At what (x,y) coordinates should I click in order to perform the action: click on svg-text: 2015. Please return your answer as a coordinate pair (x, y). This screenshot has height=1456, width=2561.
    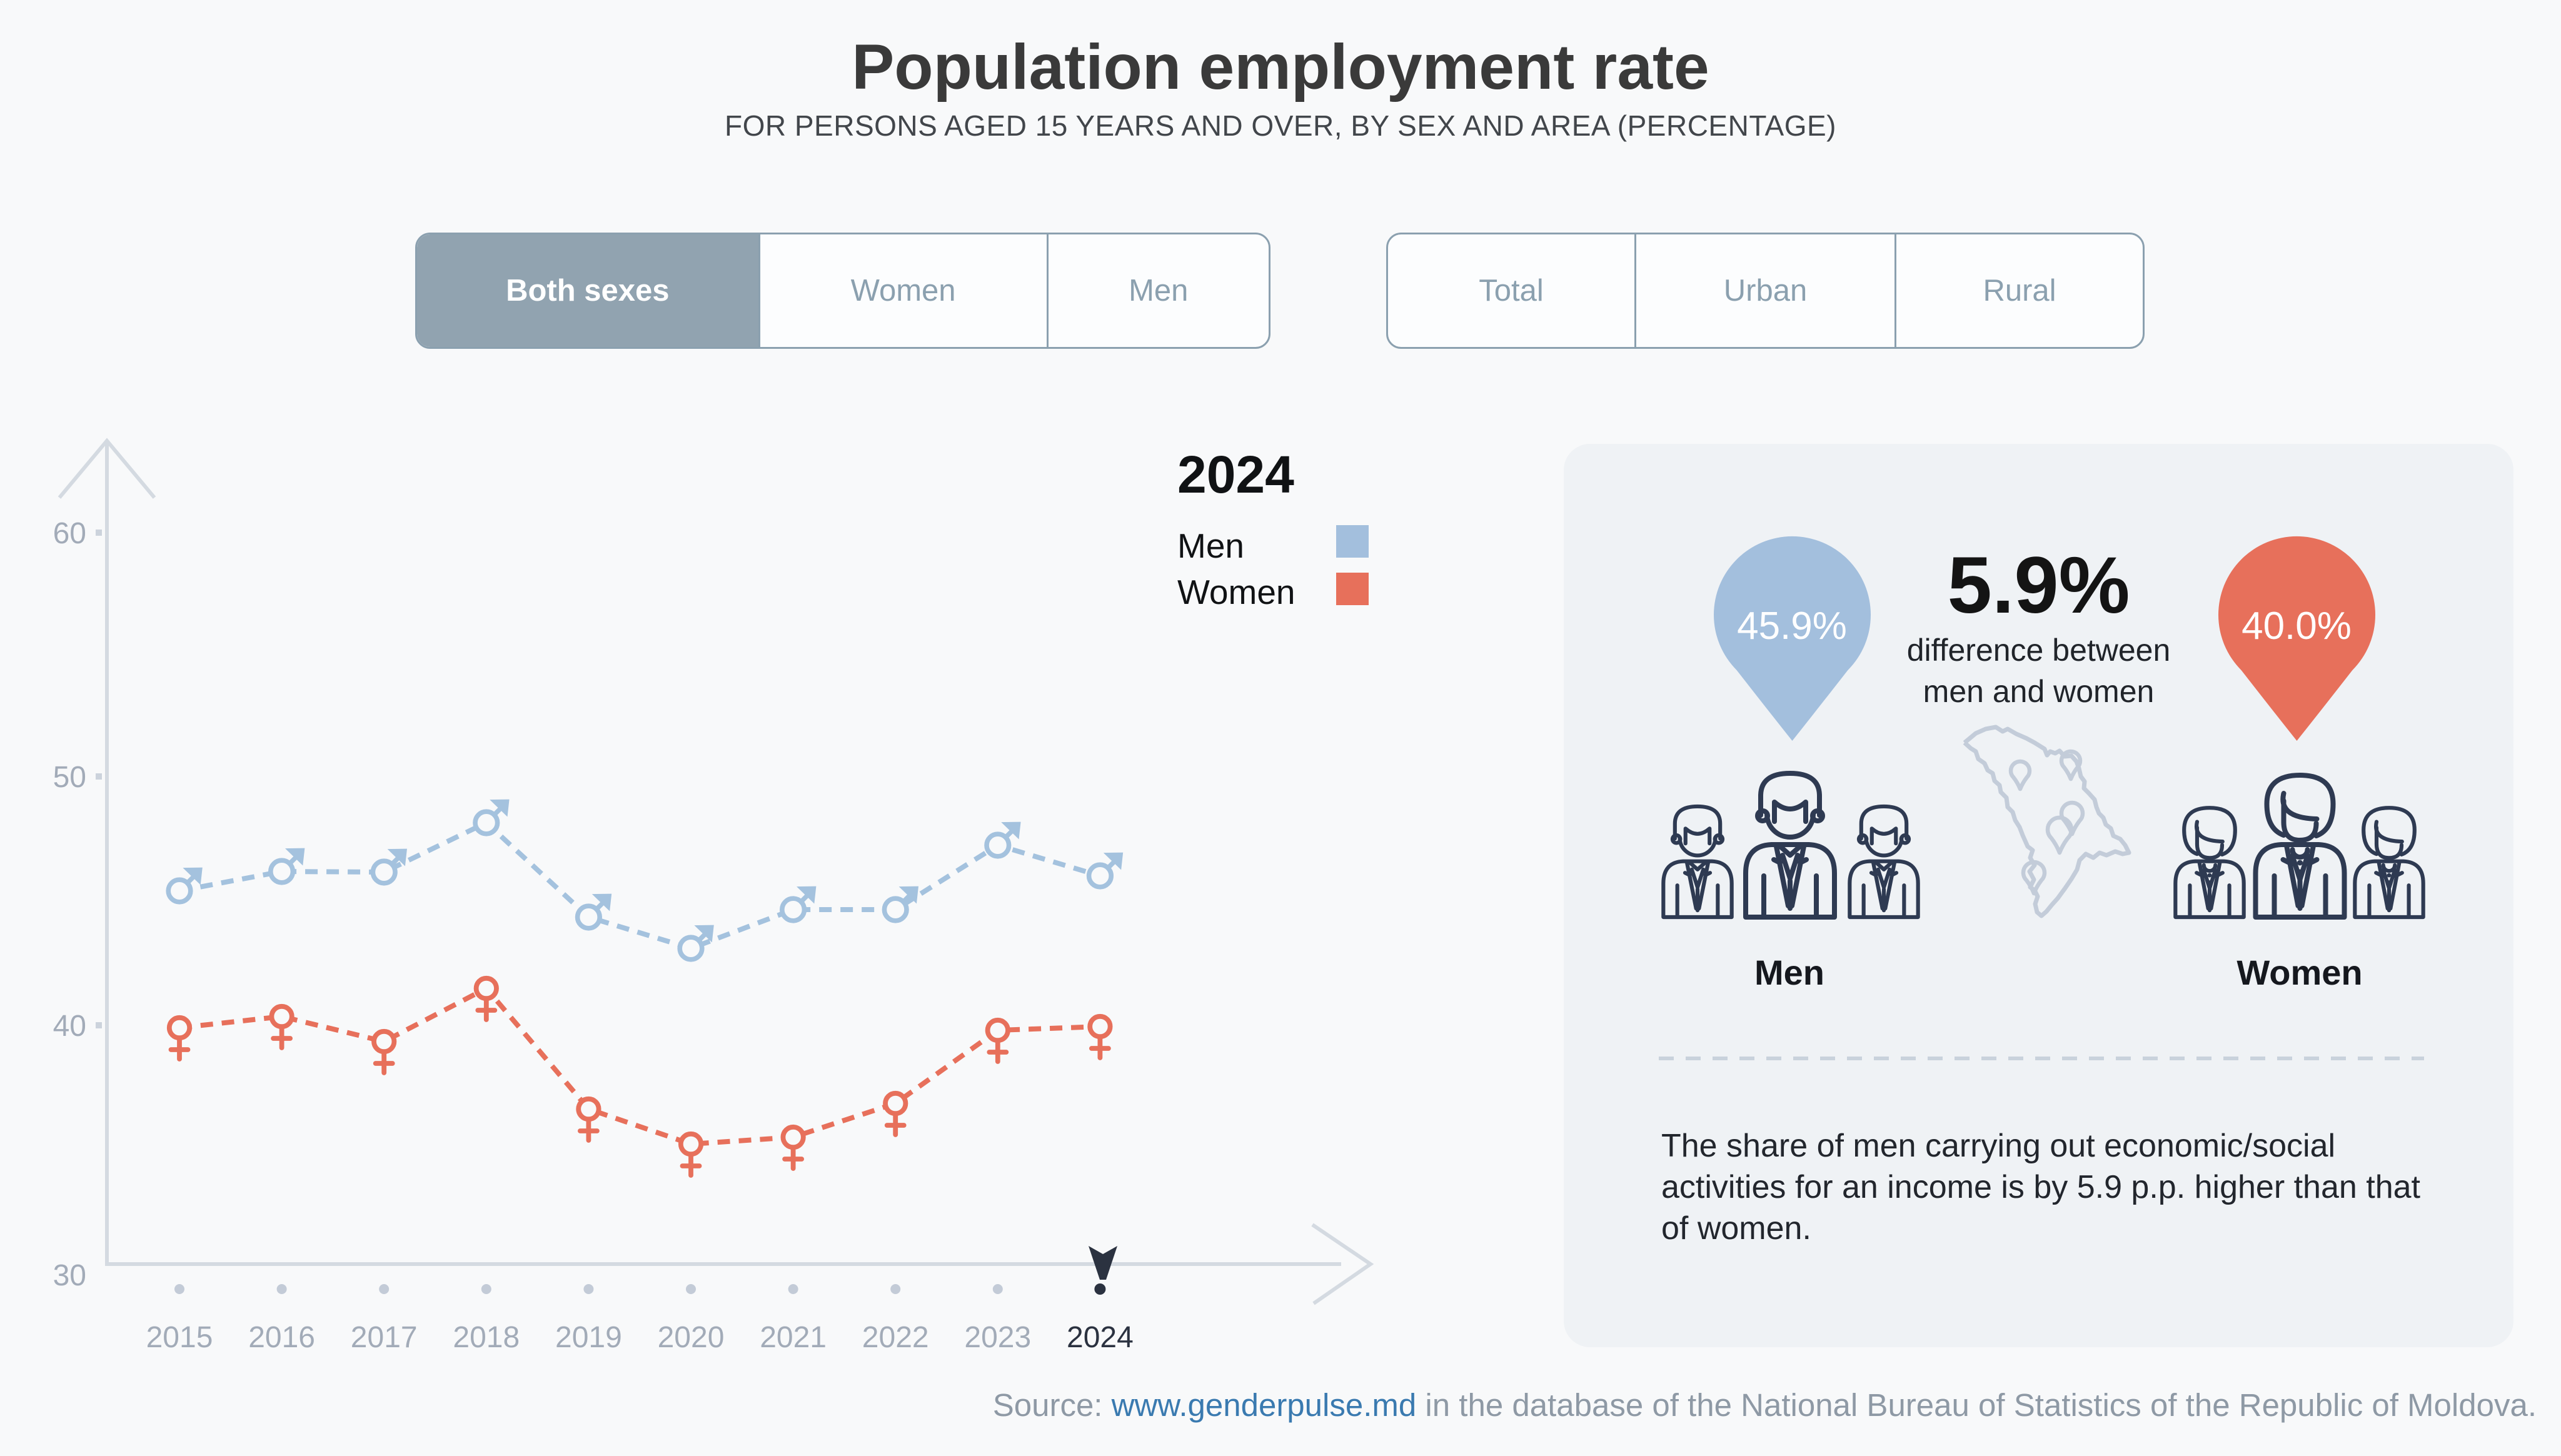
    Looking at the image, I should click on (180, 1337).